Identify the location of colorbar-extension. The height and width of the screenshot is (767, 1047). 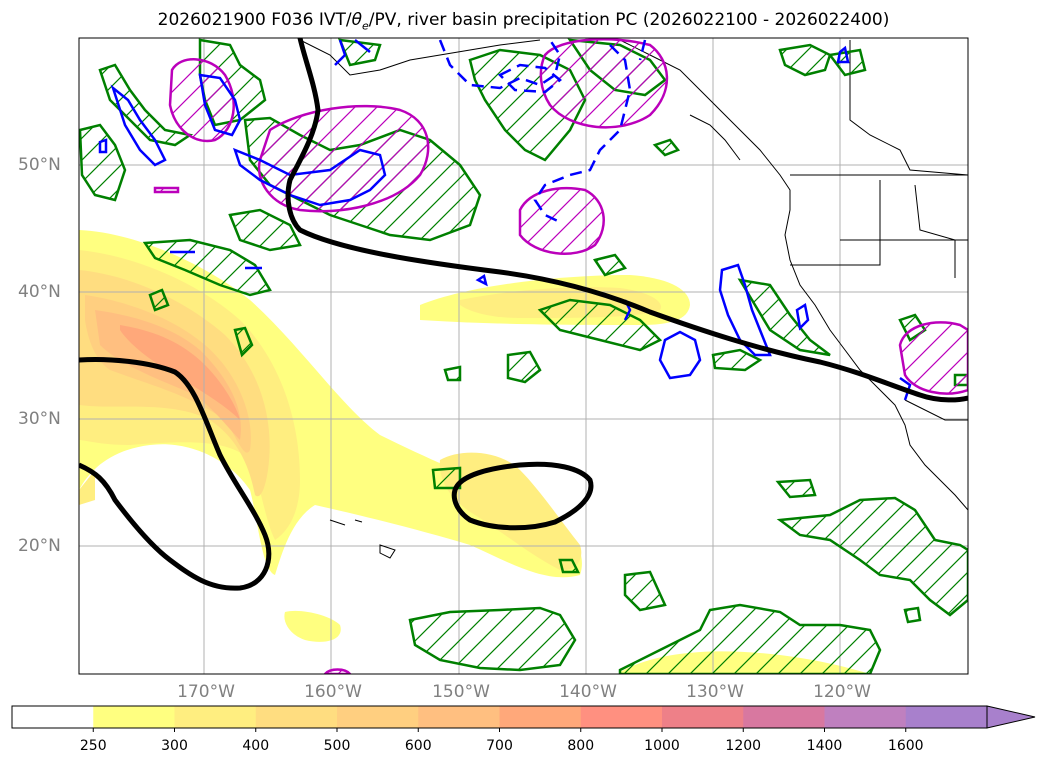
(1011, 717).